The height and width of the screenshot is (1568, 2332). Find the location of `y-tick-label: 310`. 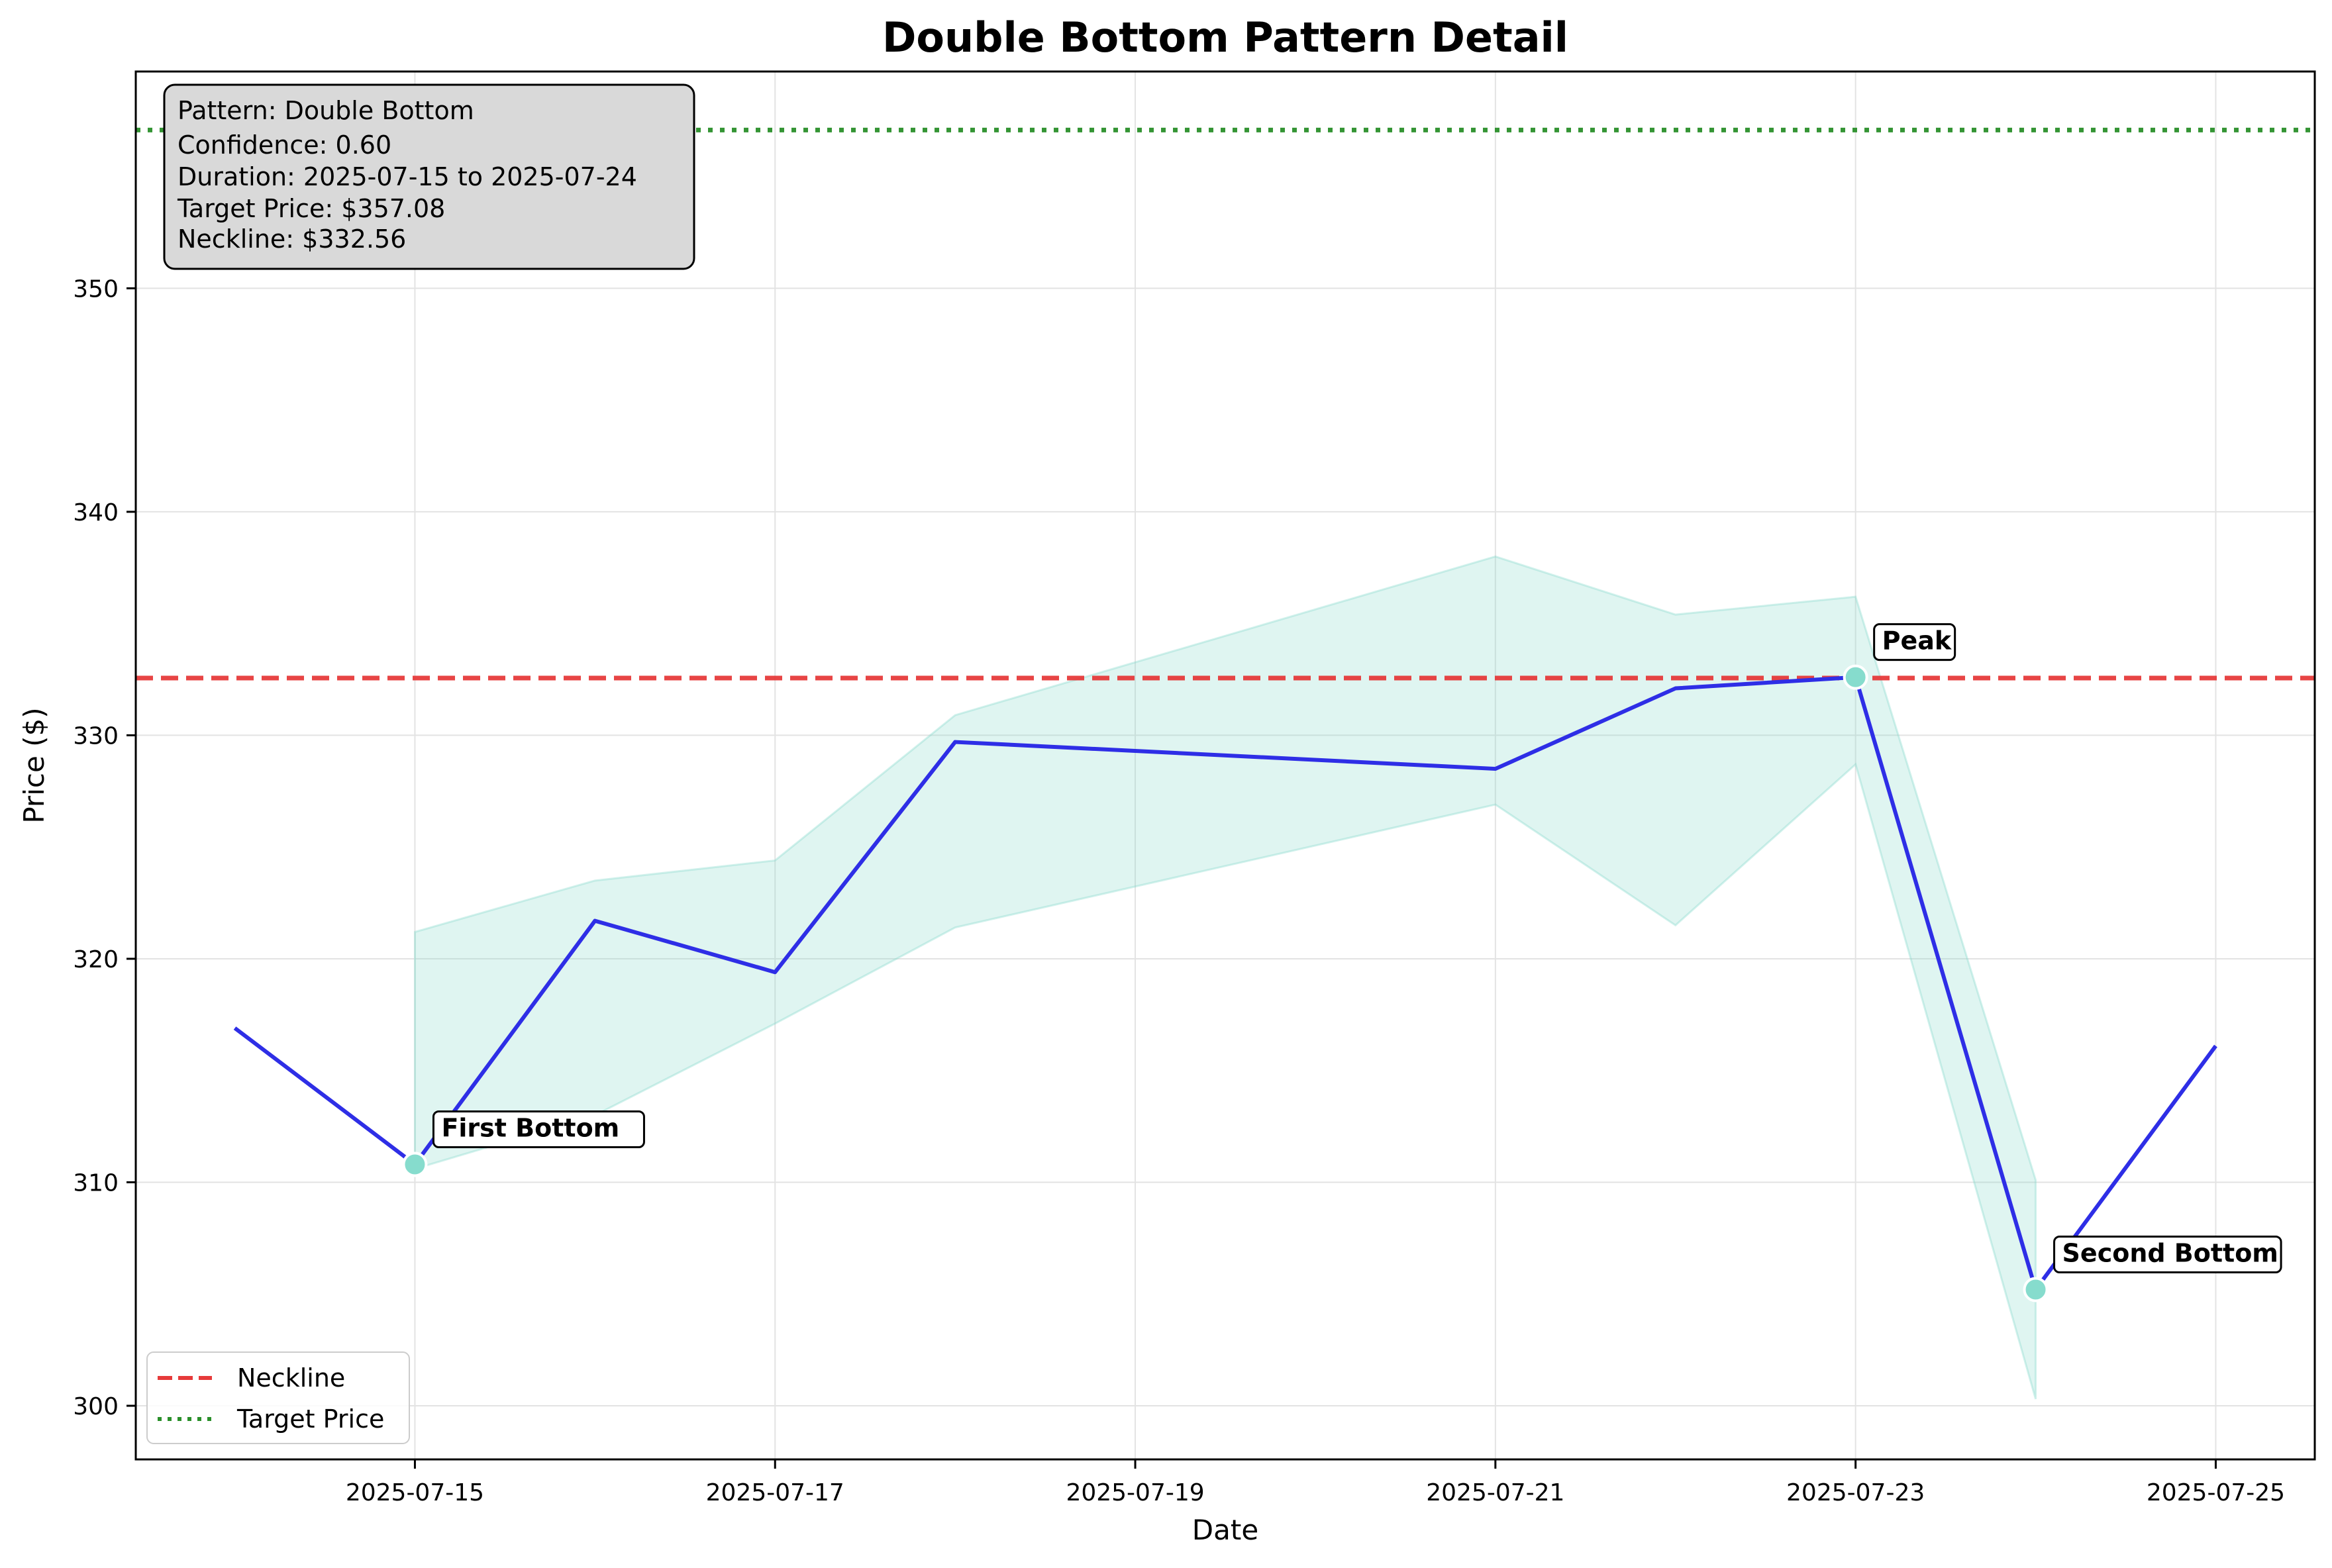

y-tick-label: 310 is located at coordinates (96, 1183).